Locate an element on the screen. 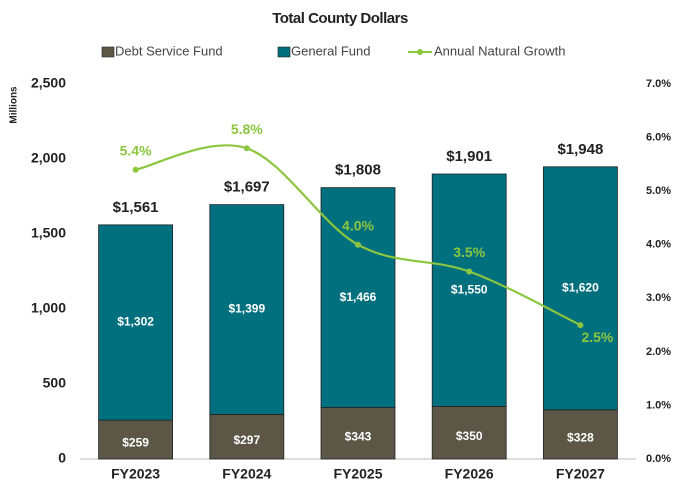 The image size is (680, 489). bar-value-label: $343 is located at coordinates (358, 436).